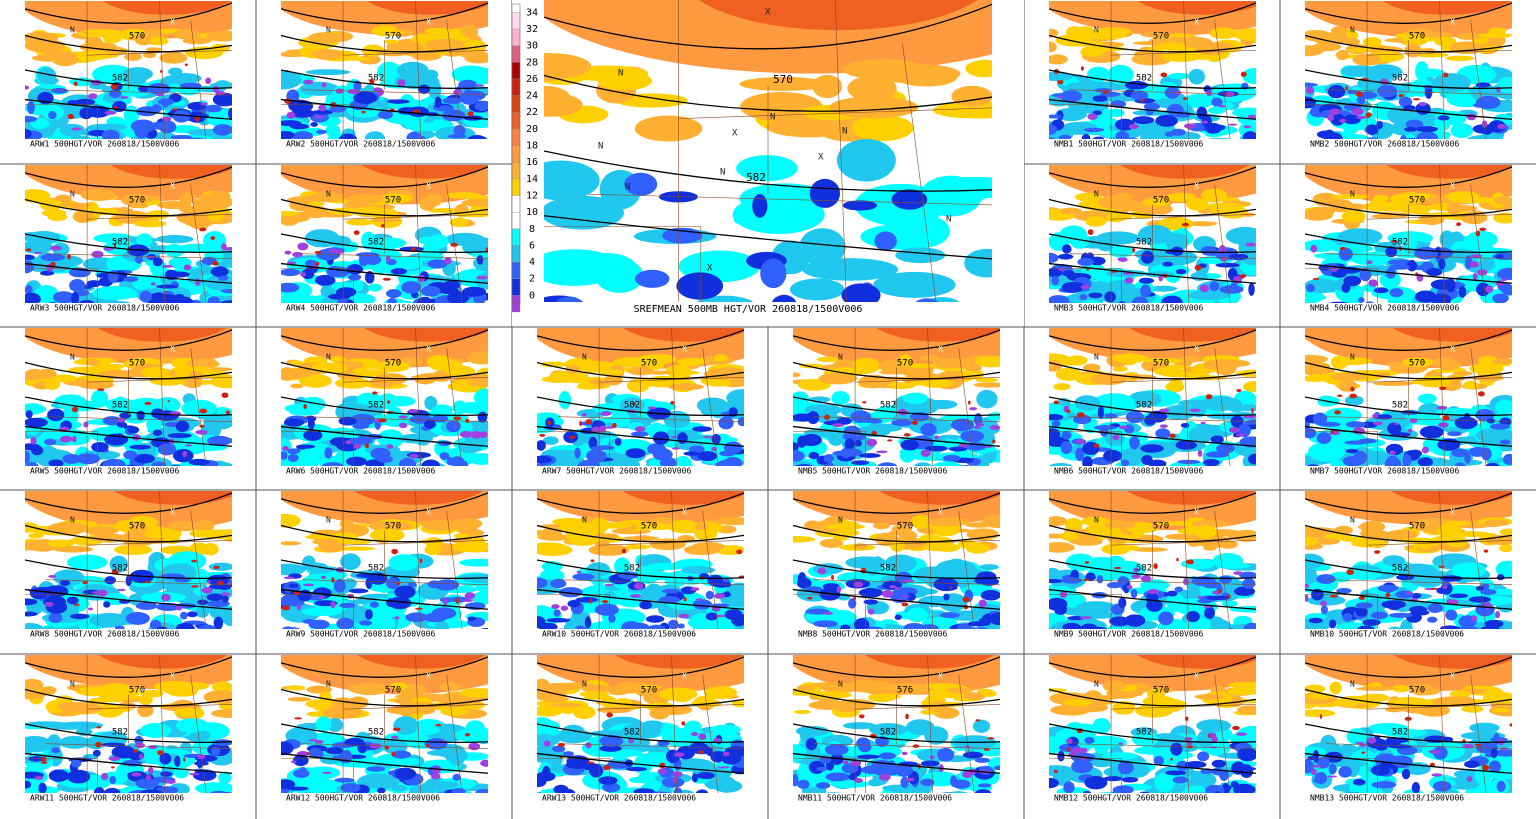  Describe the element at coordinates (360, 634) in the screenshot. I see `panel-caption: ARW9 500HGT/VOR 260818/1500V006` at that location.